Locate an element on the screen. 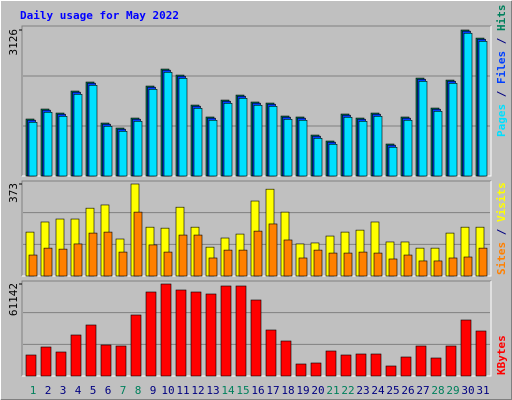 This screenshot has width=512, height=400. x-tick-label: 1 is located at coordinates (33, 390).